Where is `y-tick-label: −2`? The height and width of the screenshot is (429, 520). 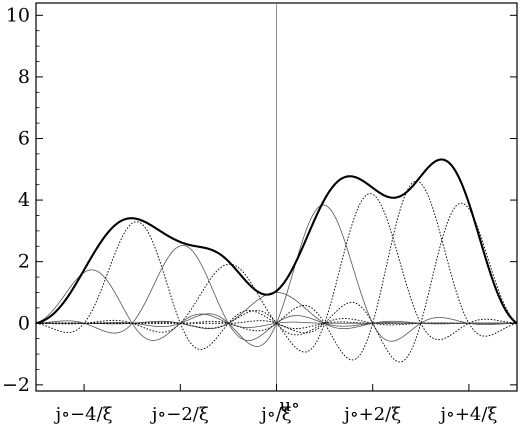
y-tick-label: −2 is located at coordinates (16, 385).